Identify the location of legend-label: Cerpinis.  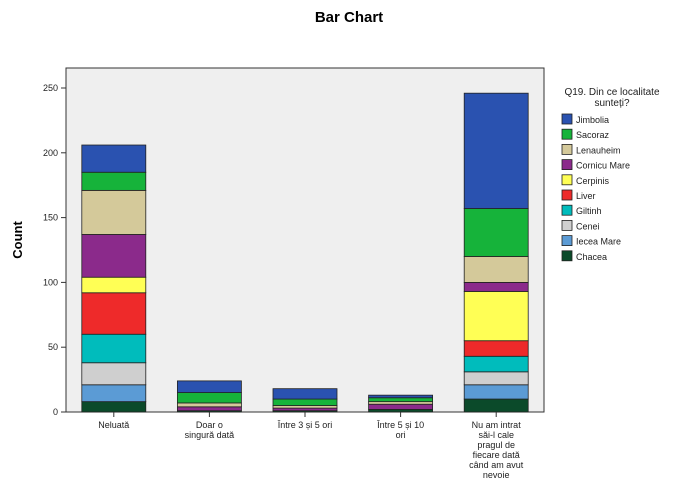
(593, 181).